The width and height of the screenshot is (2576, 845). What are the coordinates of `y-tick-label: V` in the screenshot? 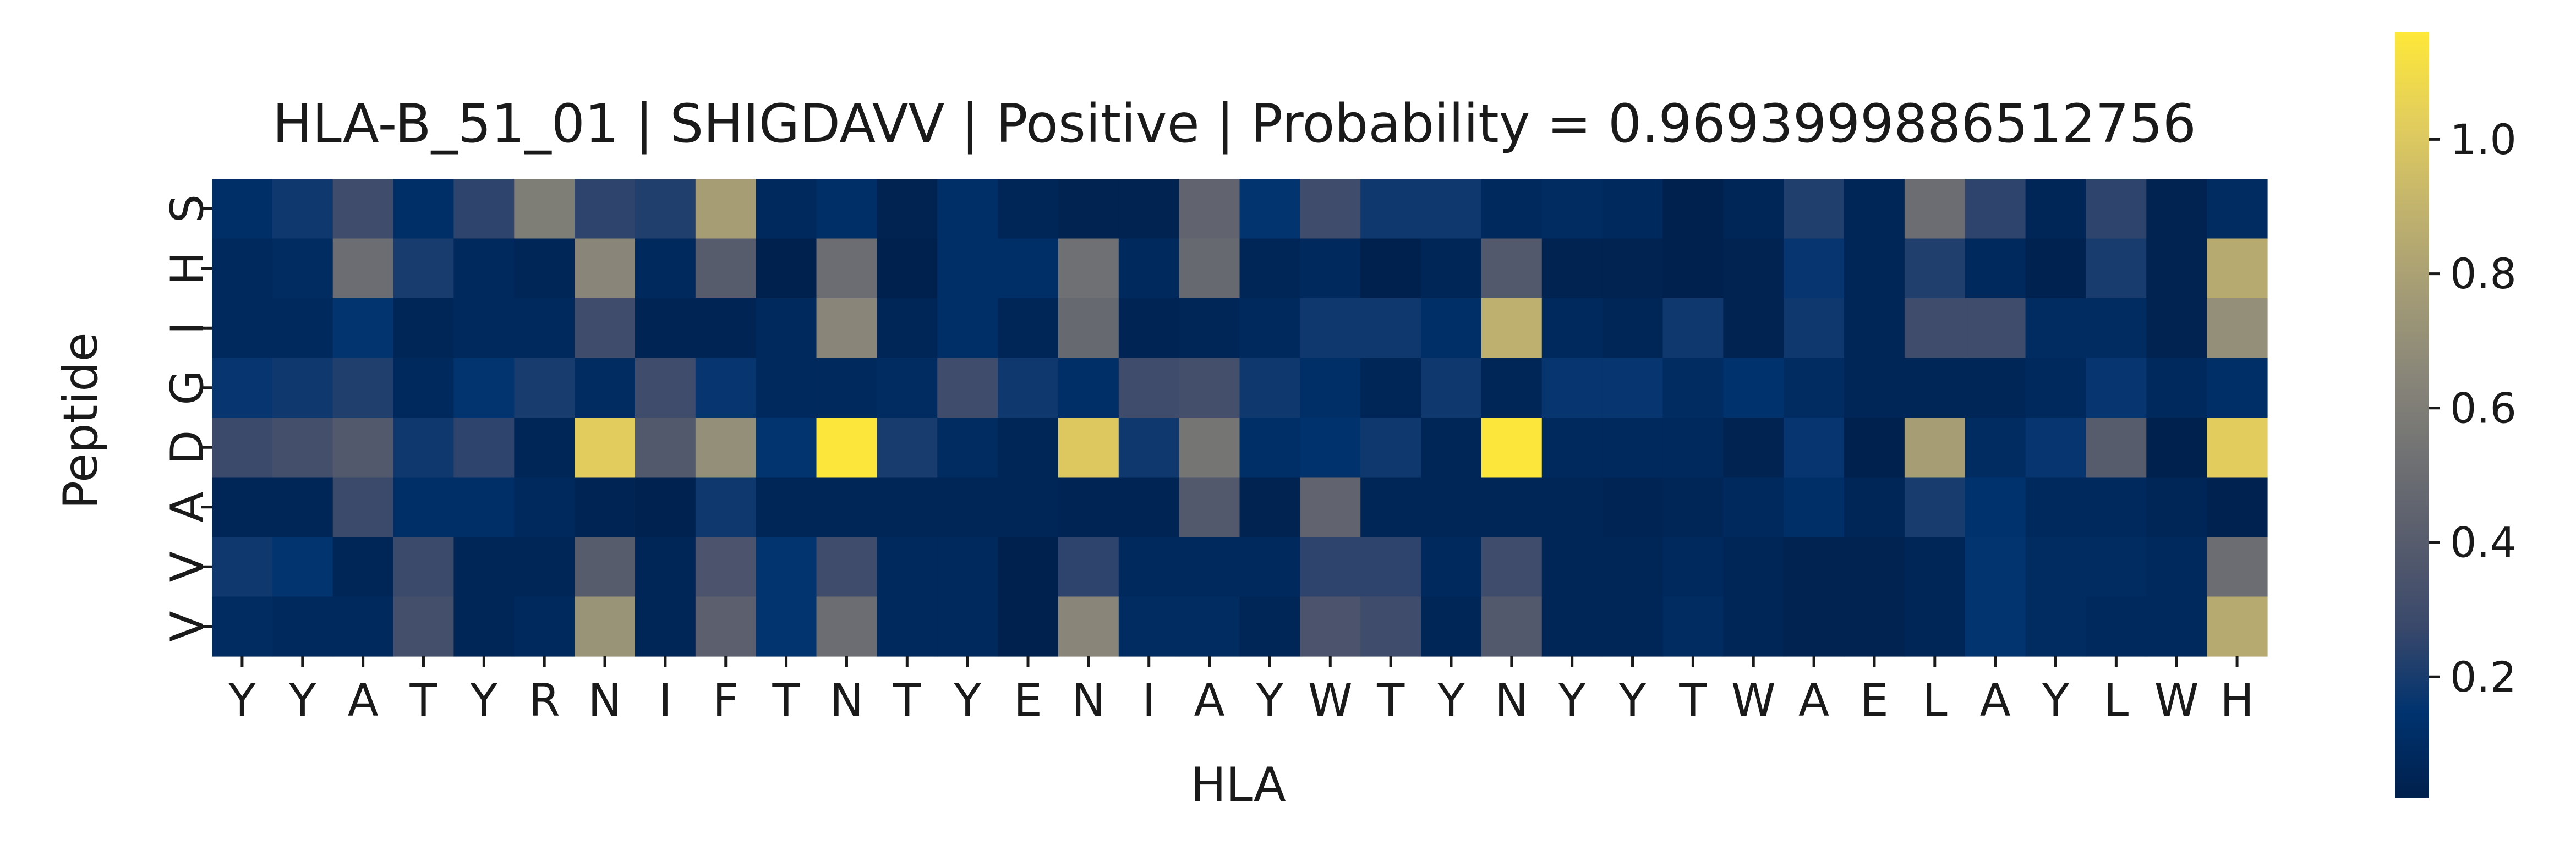 It's located at (188, 566).